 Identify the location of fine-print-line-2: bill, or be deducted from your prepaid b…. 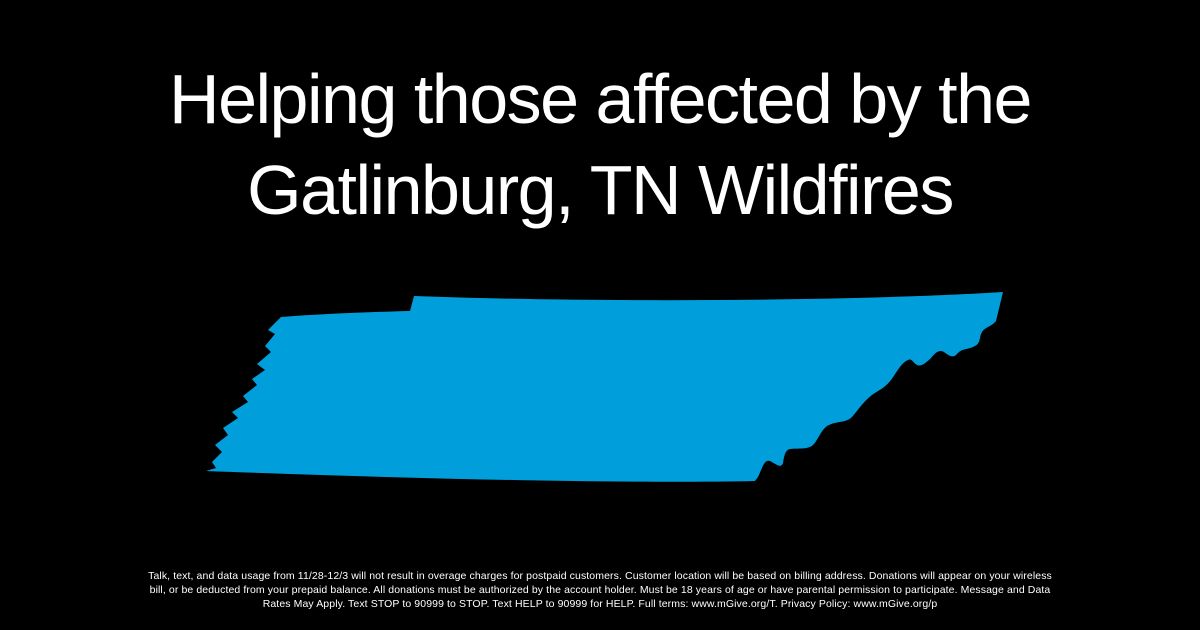
(600, 590).